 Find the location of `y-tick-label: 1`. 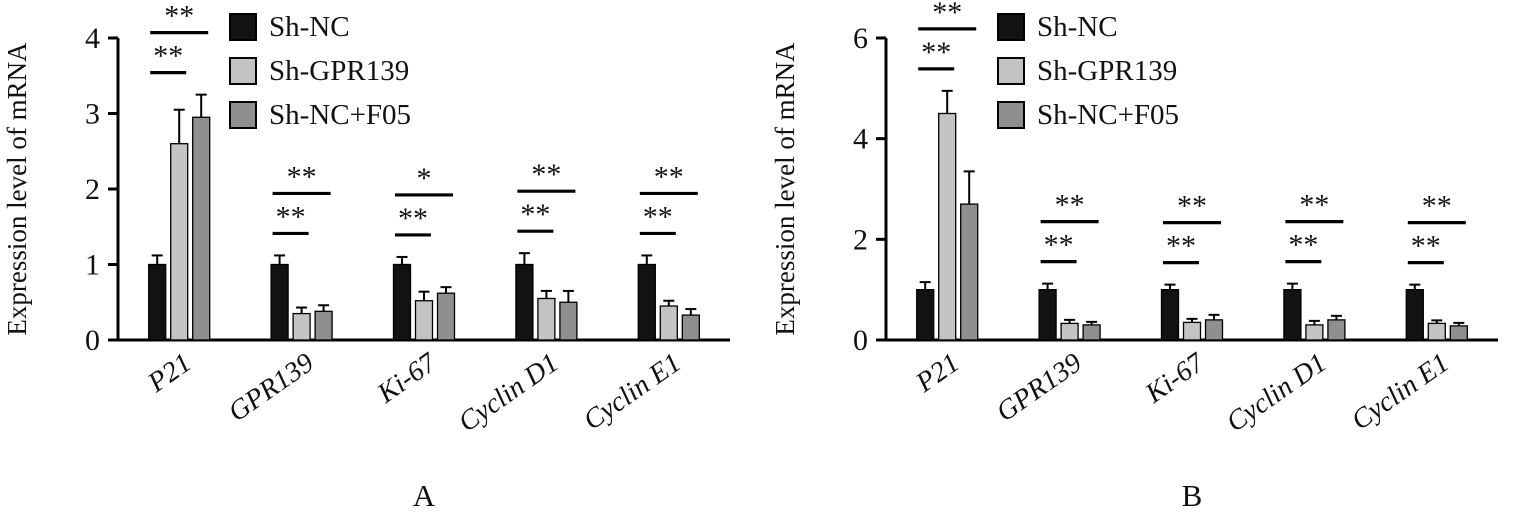

y-tick-label: 1 is located at coordinates (92, 265).